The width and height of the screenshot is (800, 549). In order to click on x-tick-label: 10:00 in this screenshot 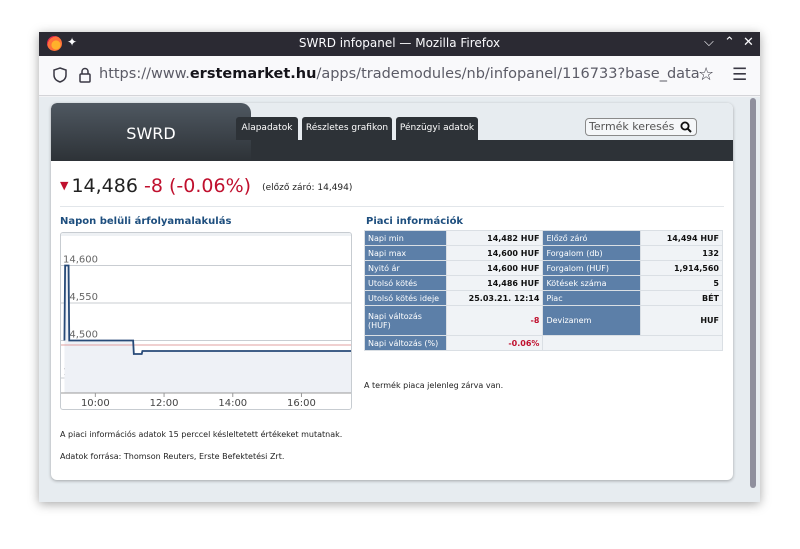, I will do `click(95, 403)`.